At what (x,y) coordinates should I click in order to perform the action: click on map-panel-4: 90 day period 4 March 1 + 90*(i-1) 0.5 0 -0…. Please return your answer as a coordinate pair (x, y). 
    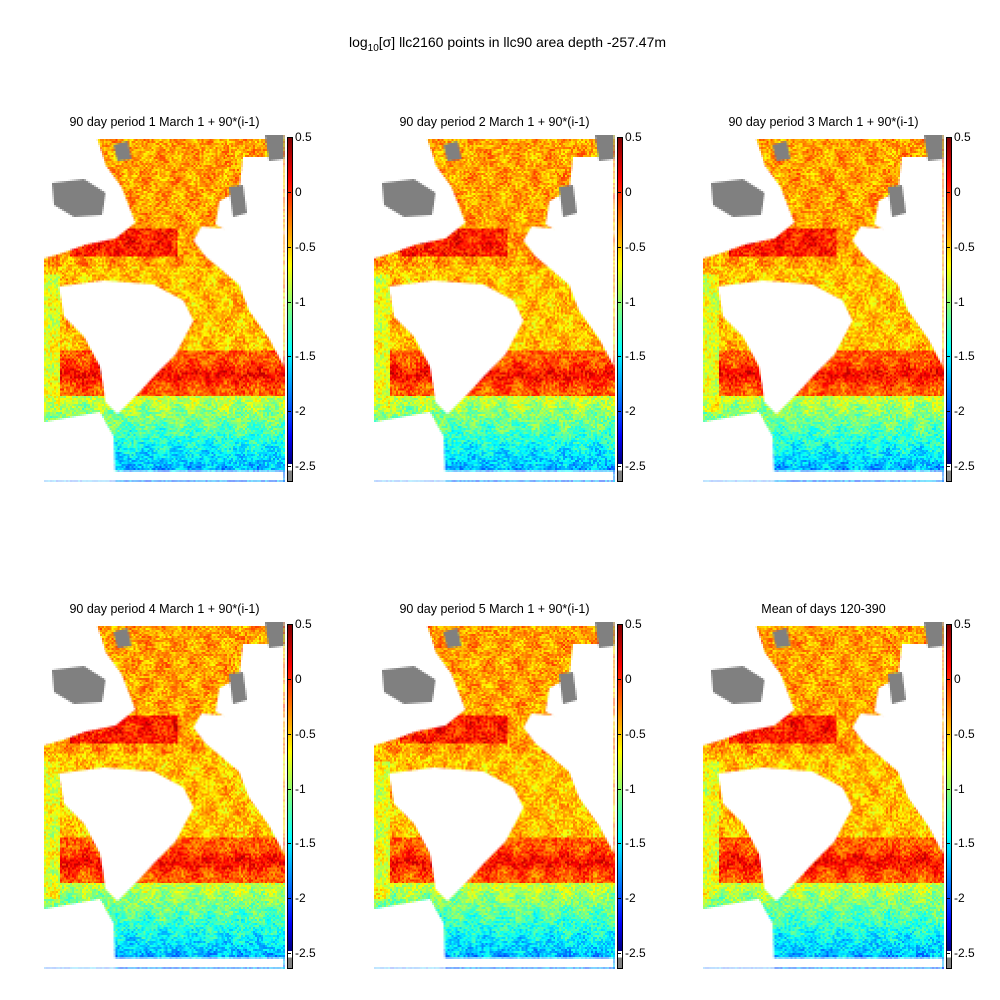
    Looking at the image, I should click on (194, 797).